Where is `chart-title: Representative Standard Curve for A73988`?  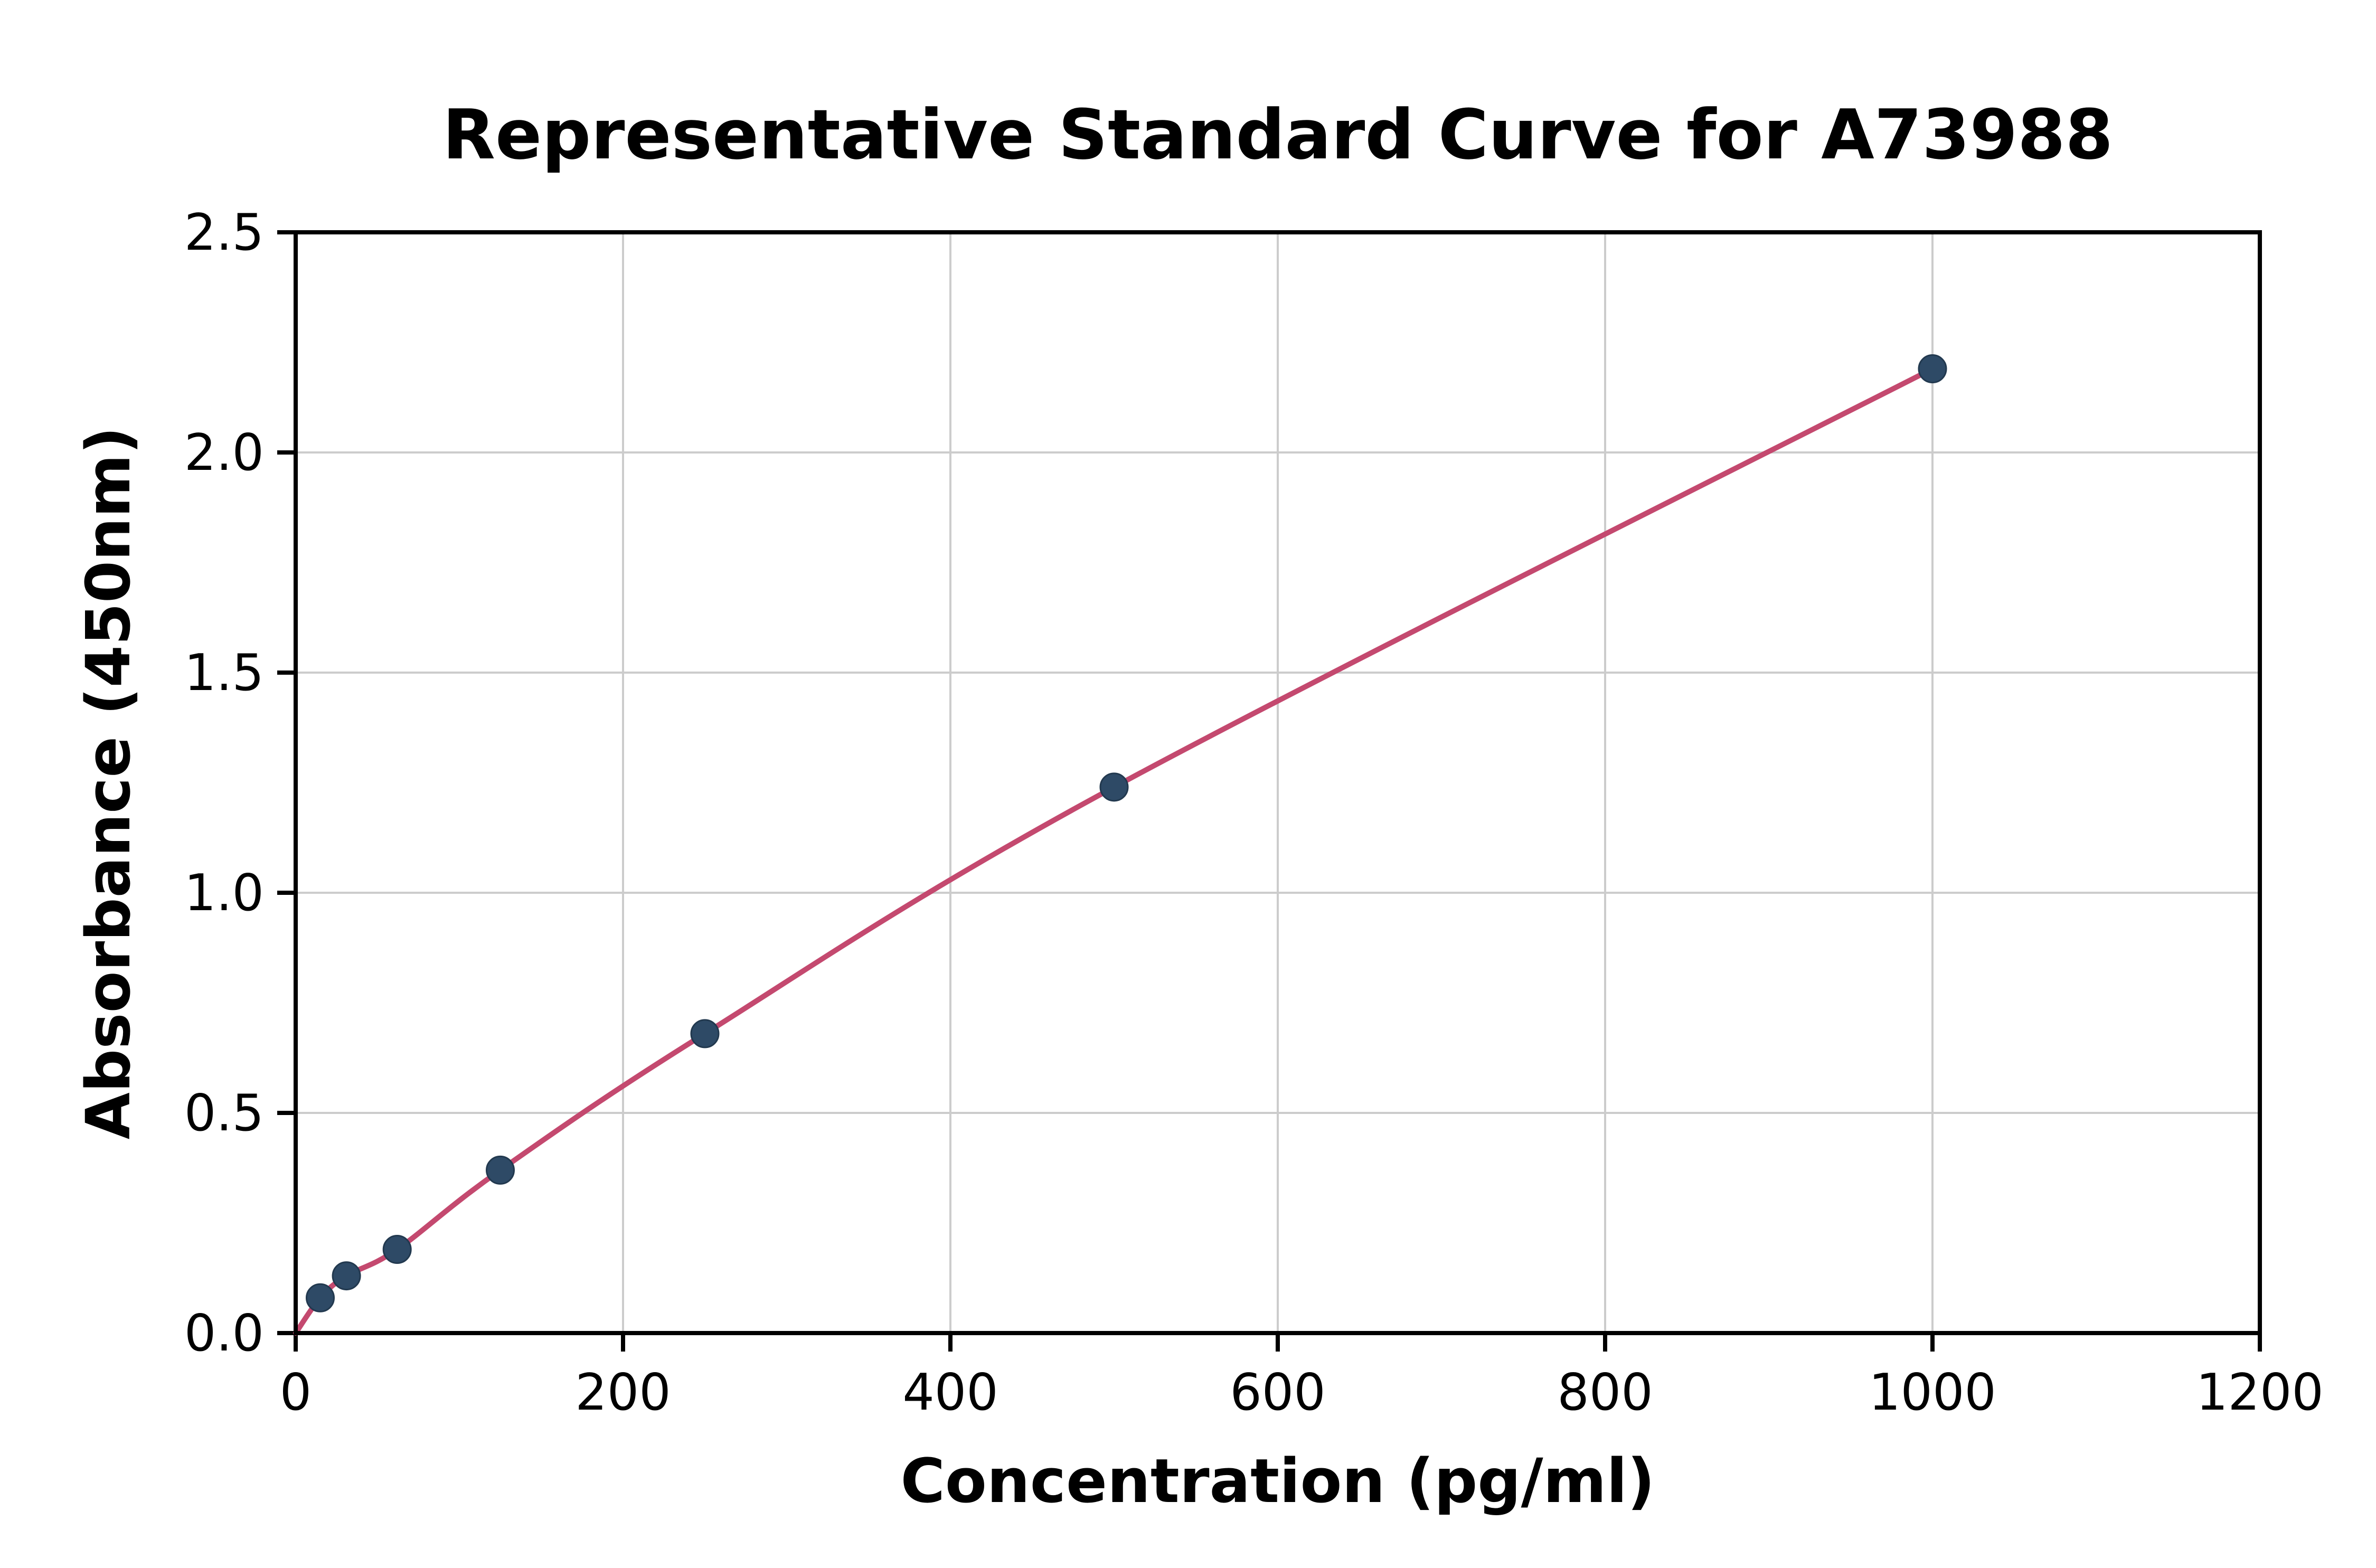
chart-title: Representative Standard Curve for A73988 is located at coordinates (1278, 135).